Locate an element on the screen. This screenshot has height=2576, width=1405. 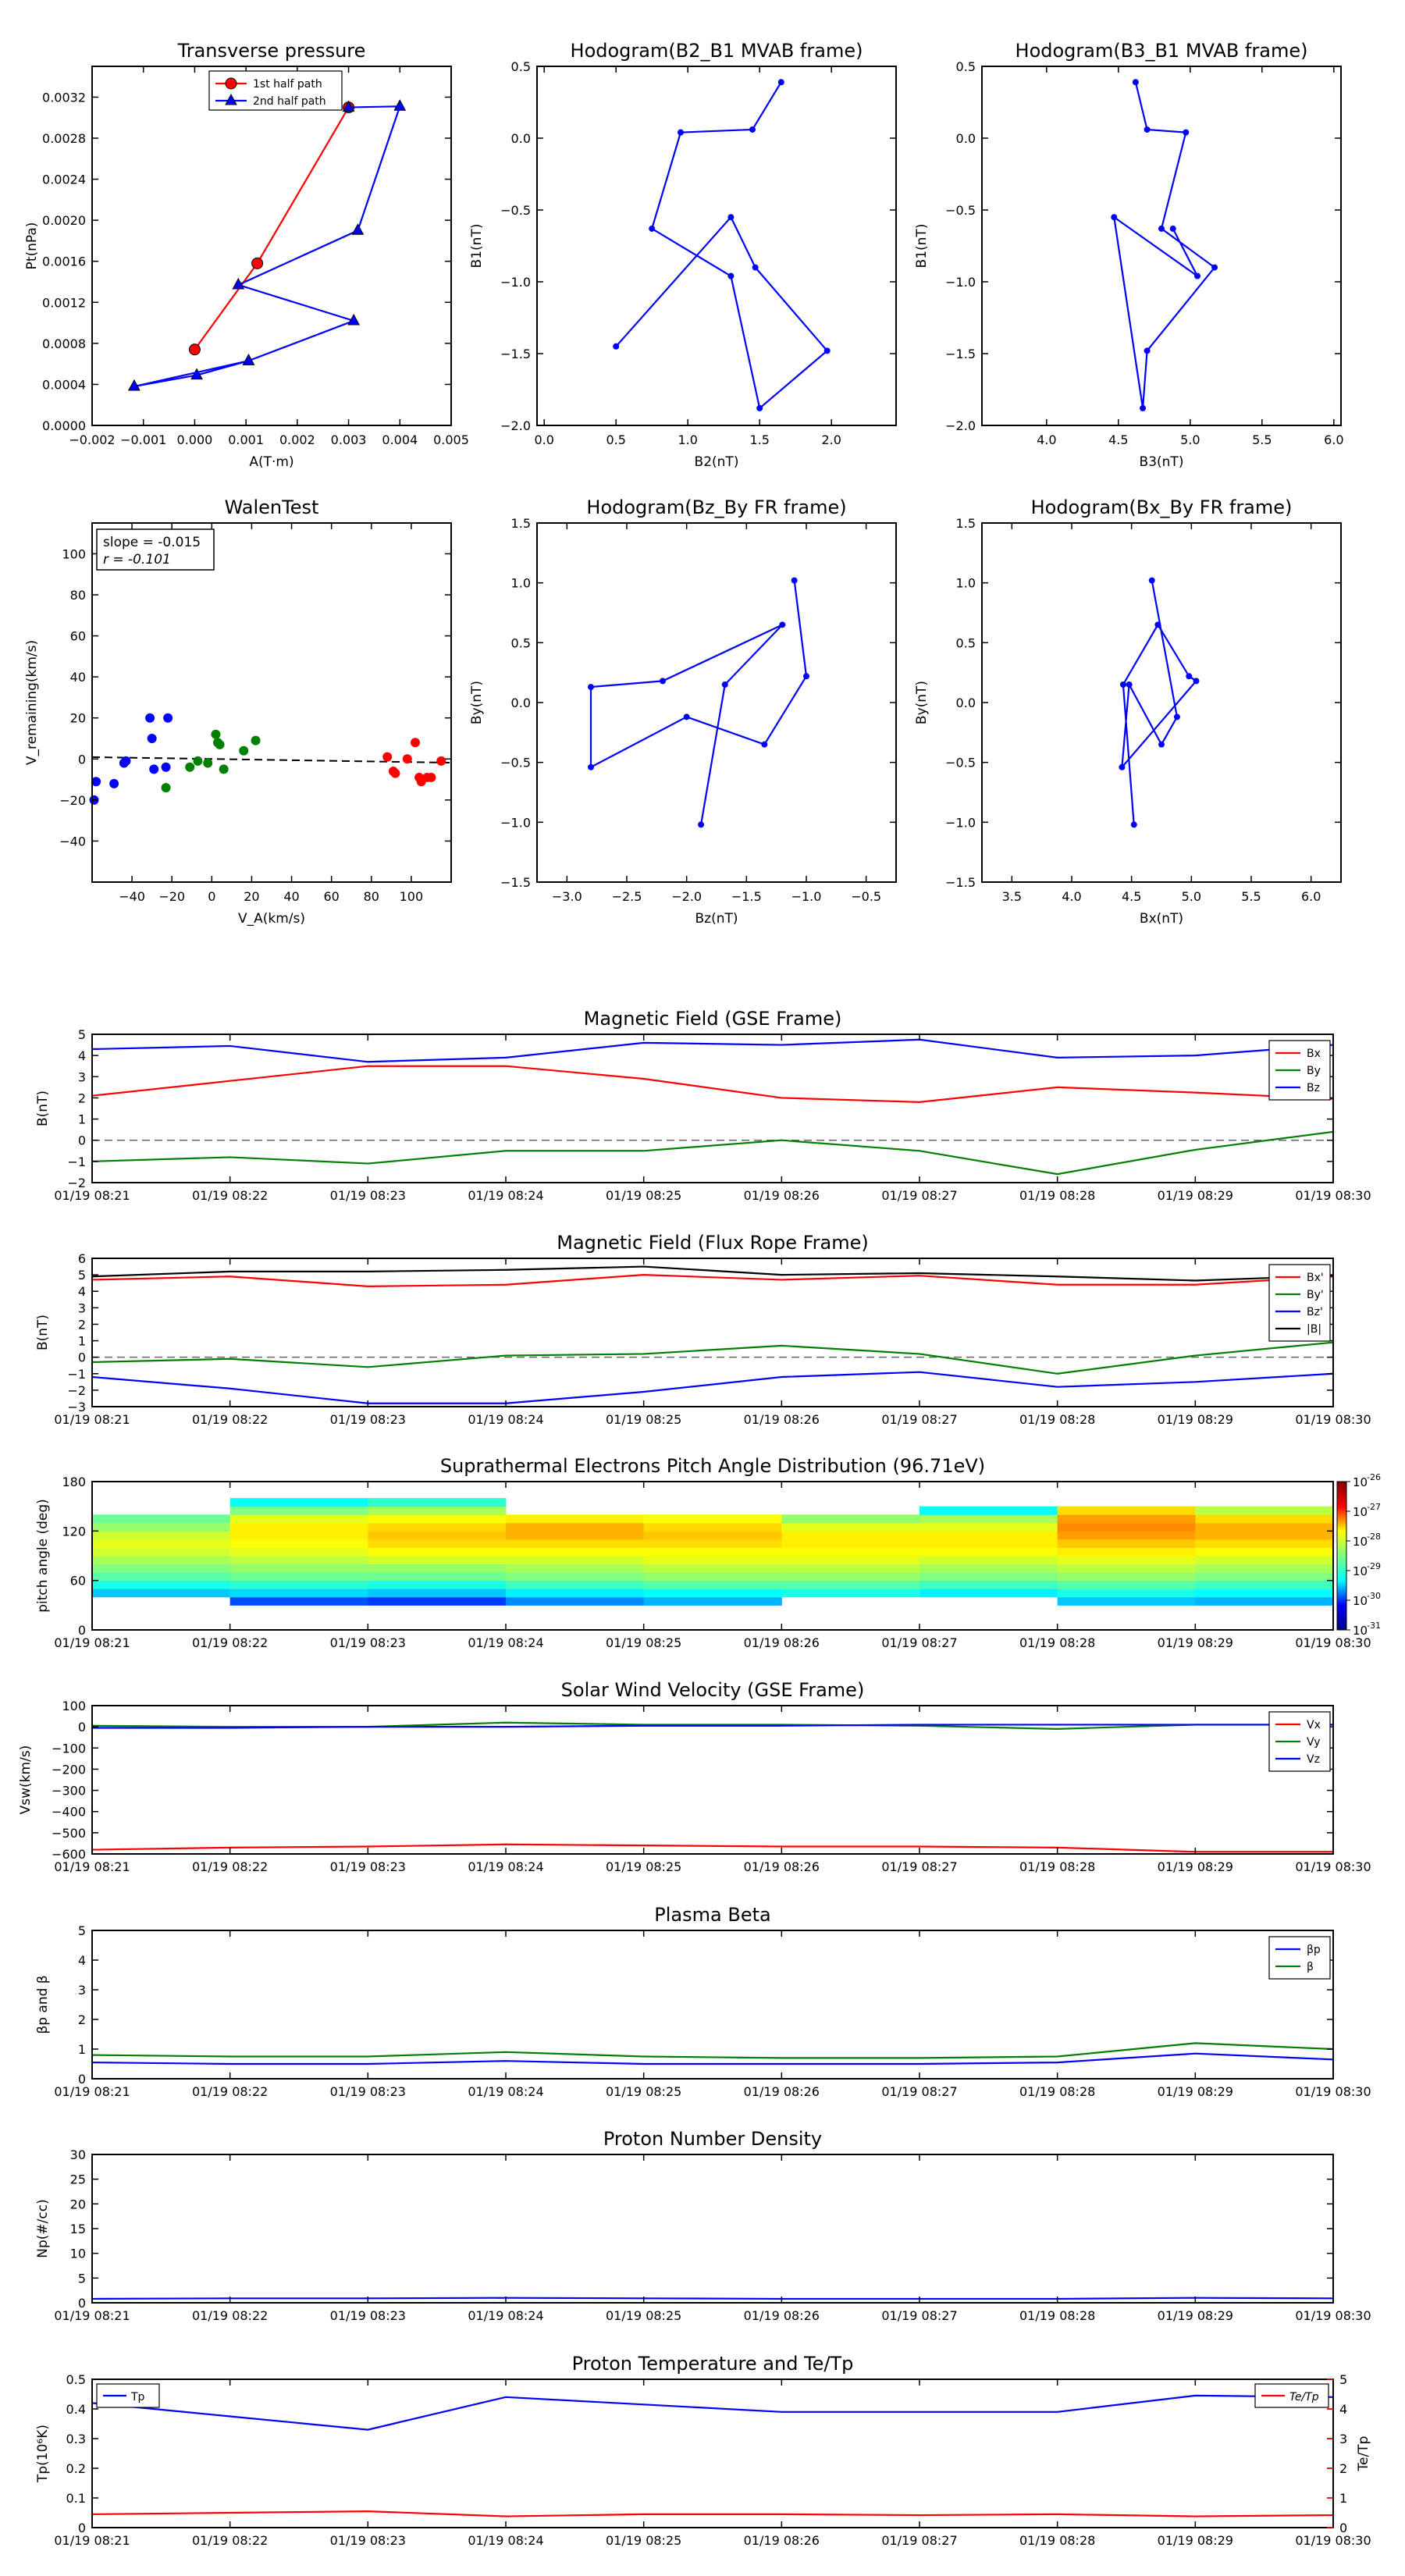
legend-label: Vy is located at coordinates (1314, 1742).